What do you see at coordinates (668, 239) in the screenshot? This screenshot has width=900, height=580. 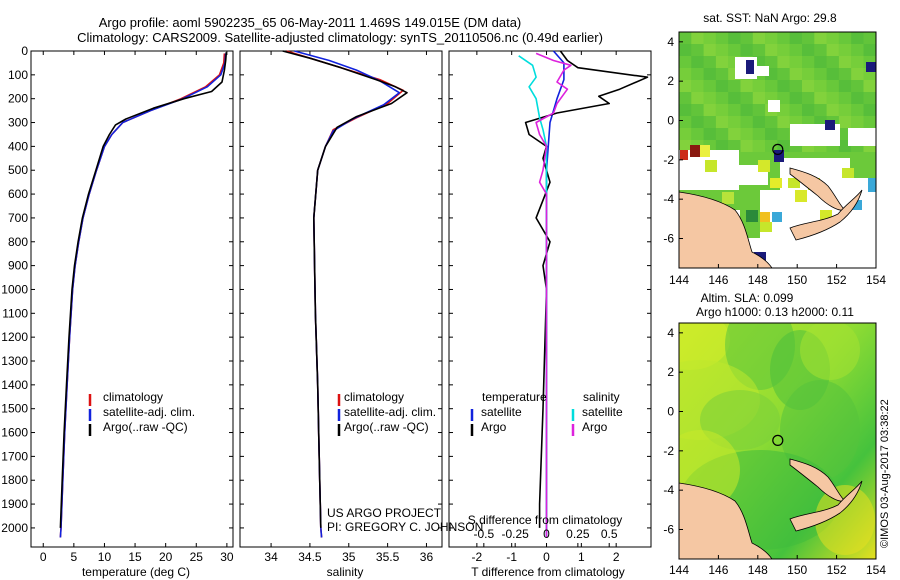 I see `sst-y-tick-label: -6` at bounding box center [668, 239].